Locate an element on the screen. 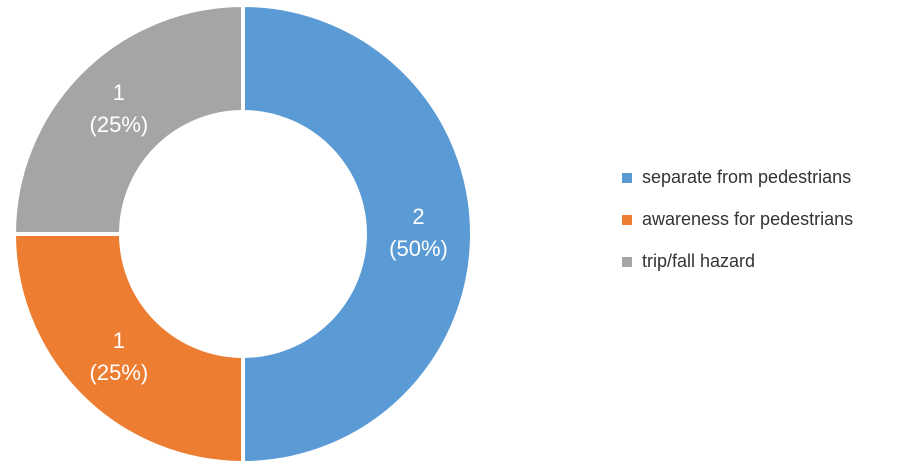 This screenshot has height=462, width=904. legend-label: awareness for pedestrians is located at coordinates (748, 219).